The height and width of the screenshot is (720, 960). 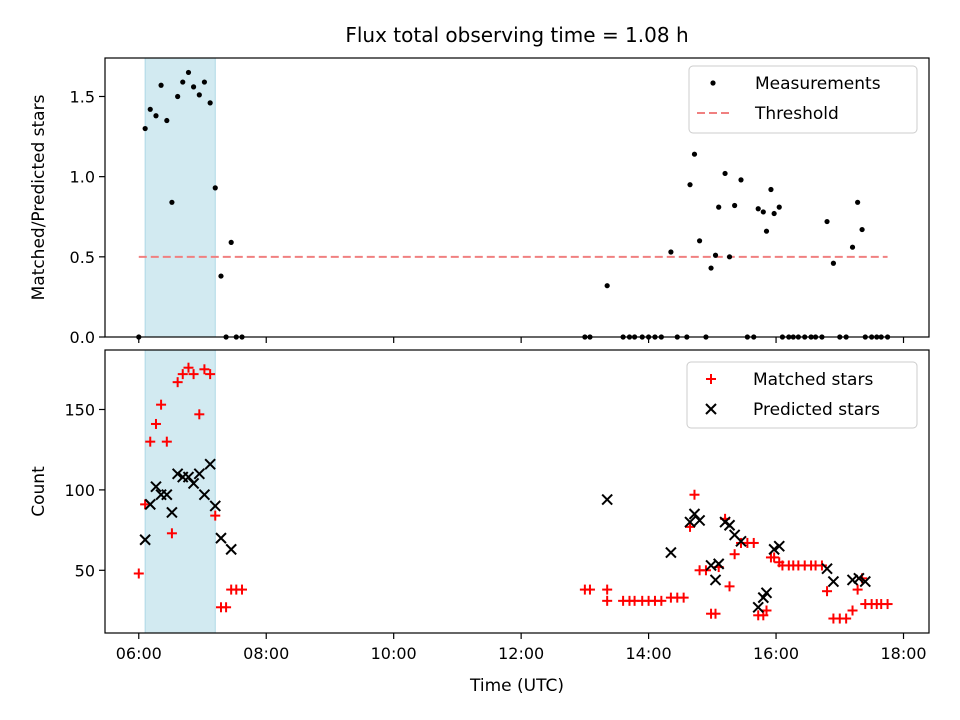 What do you see at coordinates (180, 491) in the screenshot?
I see `shaded-interval` at bounding box center [180, 491].